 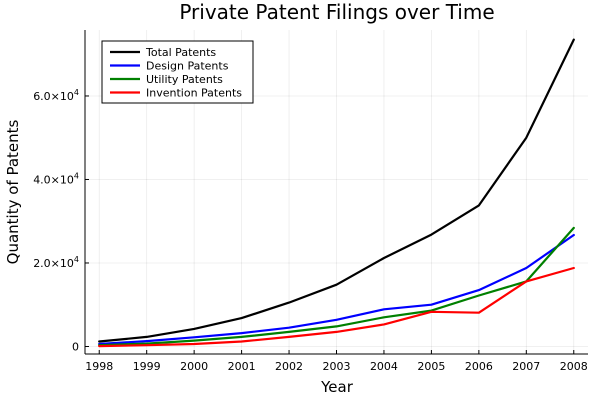 I want to click on x-tick-label: 2007, so click(x=526, y=366).